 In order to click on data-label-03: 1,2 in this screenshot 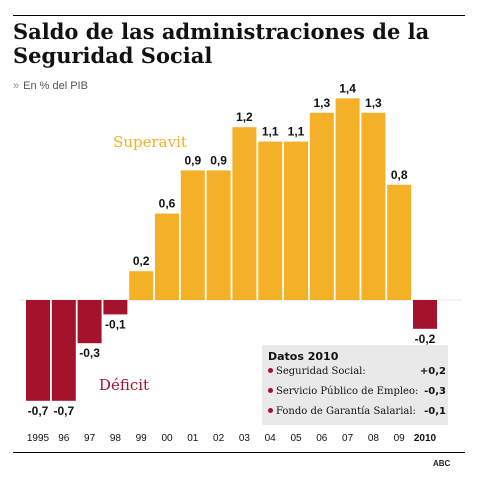, I will do `click(244, 117)`.